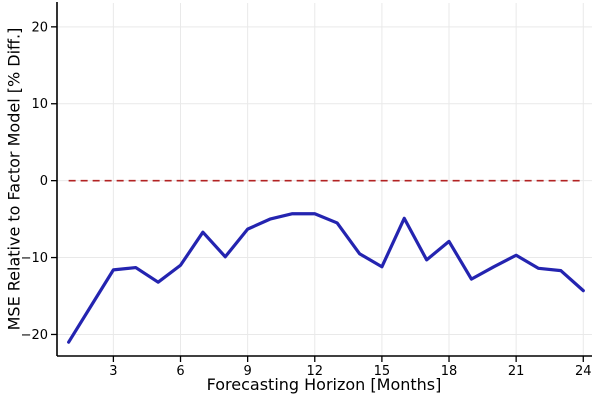 This screenshot has width=600, height=400. I want to click on y-tick-label: −20, so click(34, 335).